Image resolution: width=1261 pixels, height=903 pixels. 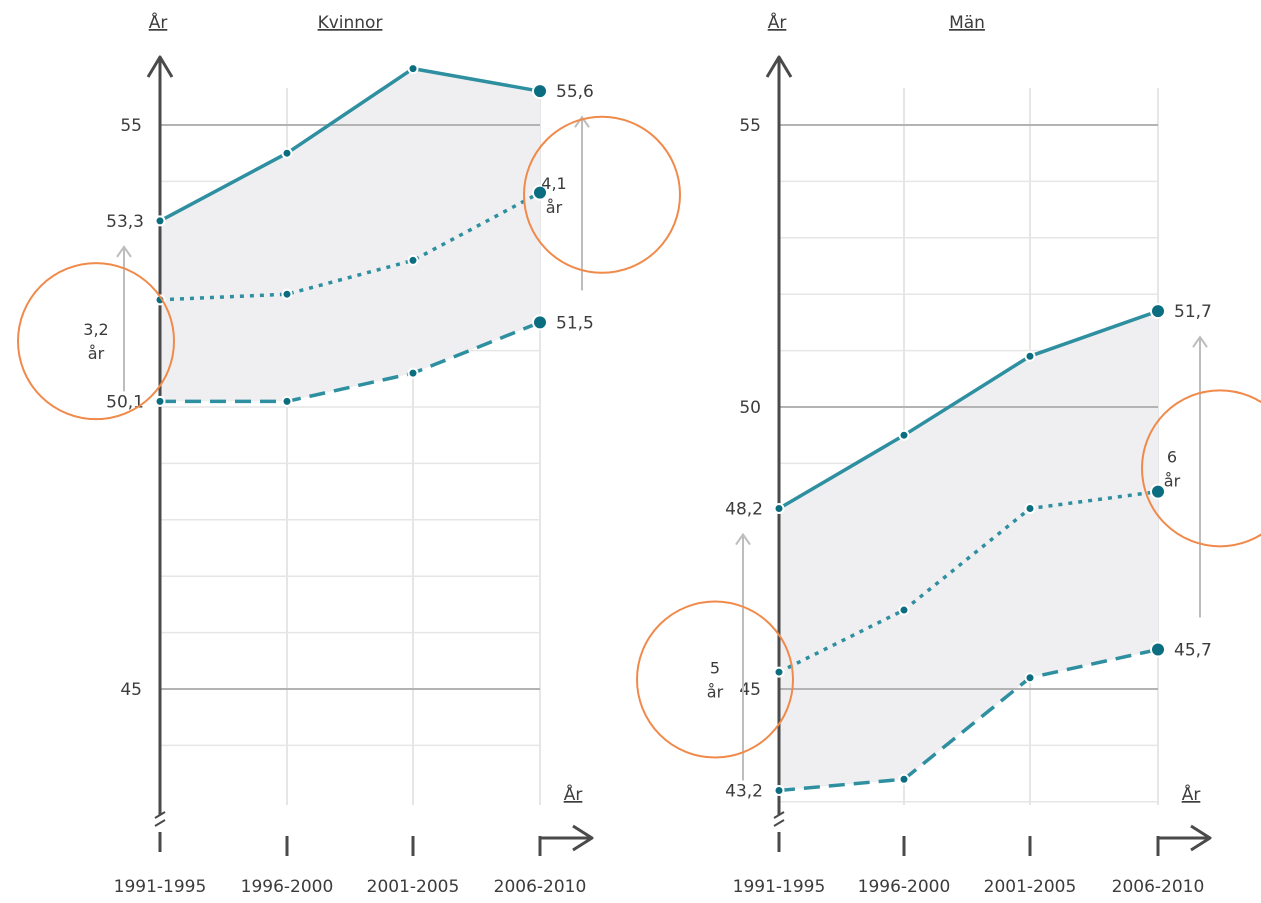 What do you see at coordinates (715, 668) in the screenshot?
I see `gap-value: 5` at bounding box center [715, 668].